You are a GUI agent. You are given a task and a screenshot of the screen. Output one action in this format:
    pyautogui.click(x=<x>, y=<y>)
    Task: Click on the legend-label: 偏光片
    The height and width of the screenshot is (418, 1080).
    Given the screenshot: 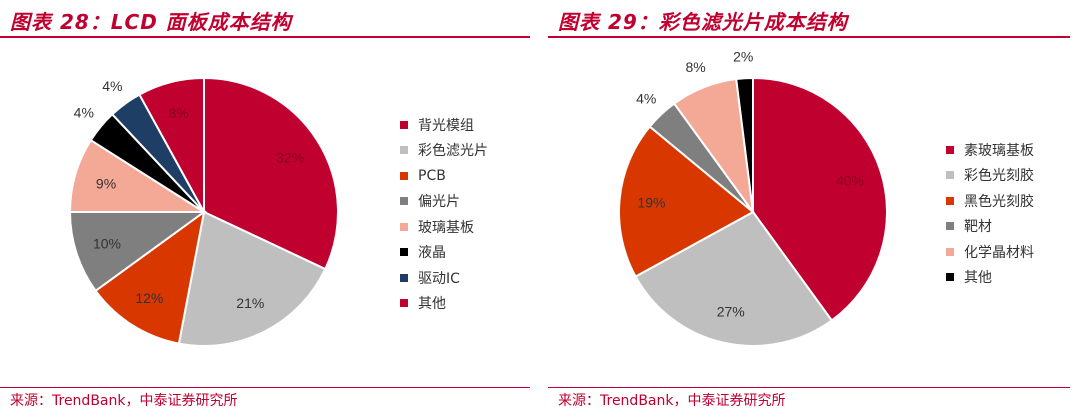 What is the action you would take?
    pyautogui.click(x=439, y=202)
    